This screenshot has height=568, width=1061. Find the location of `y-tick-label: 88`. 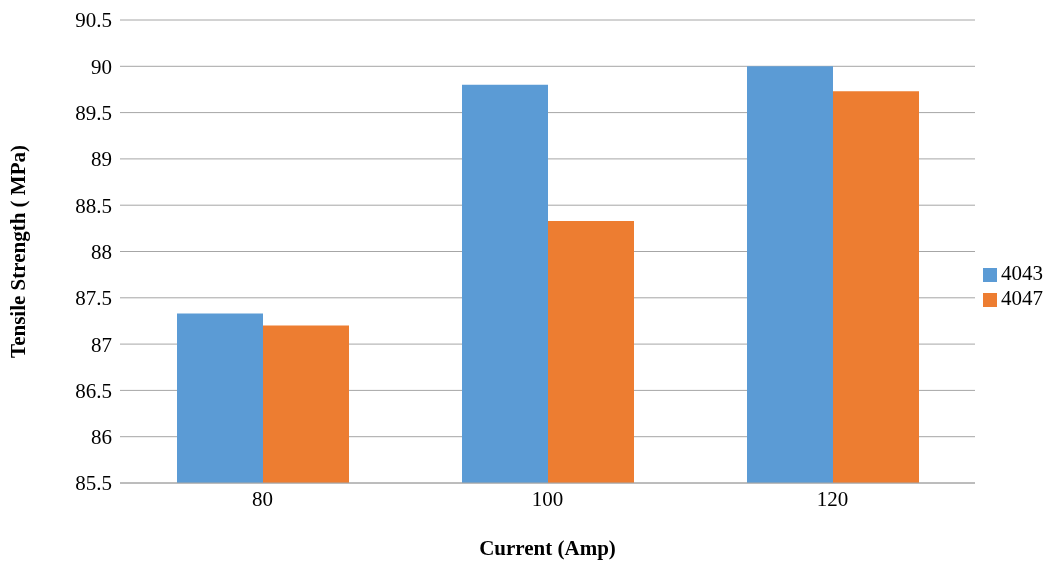

y-tick-label: 88 is located at coordinates (101, 251).